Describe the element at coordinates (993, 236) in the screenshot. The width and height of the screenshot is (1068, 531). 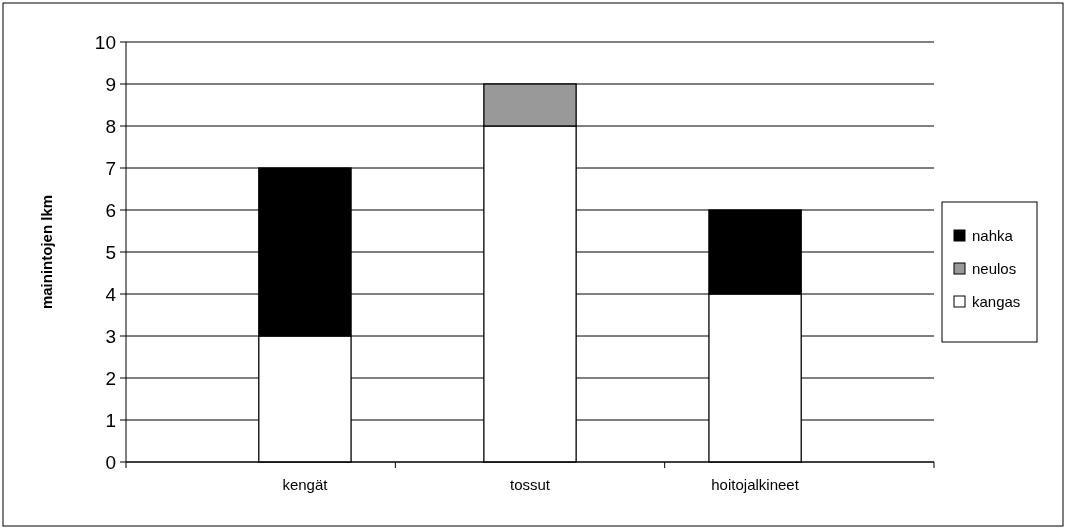
I see `legend-label: nahka` at that location.